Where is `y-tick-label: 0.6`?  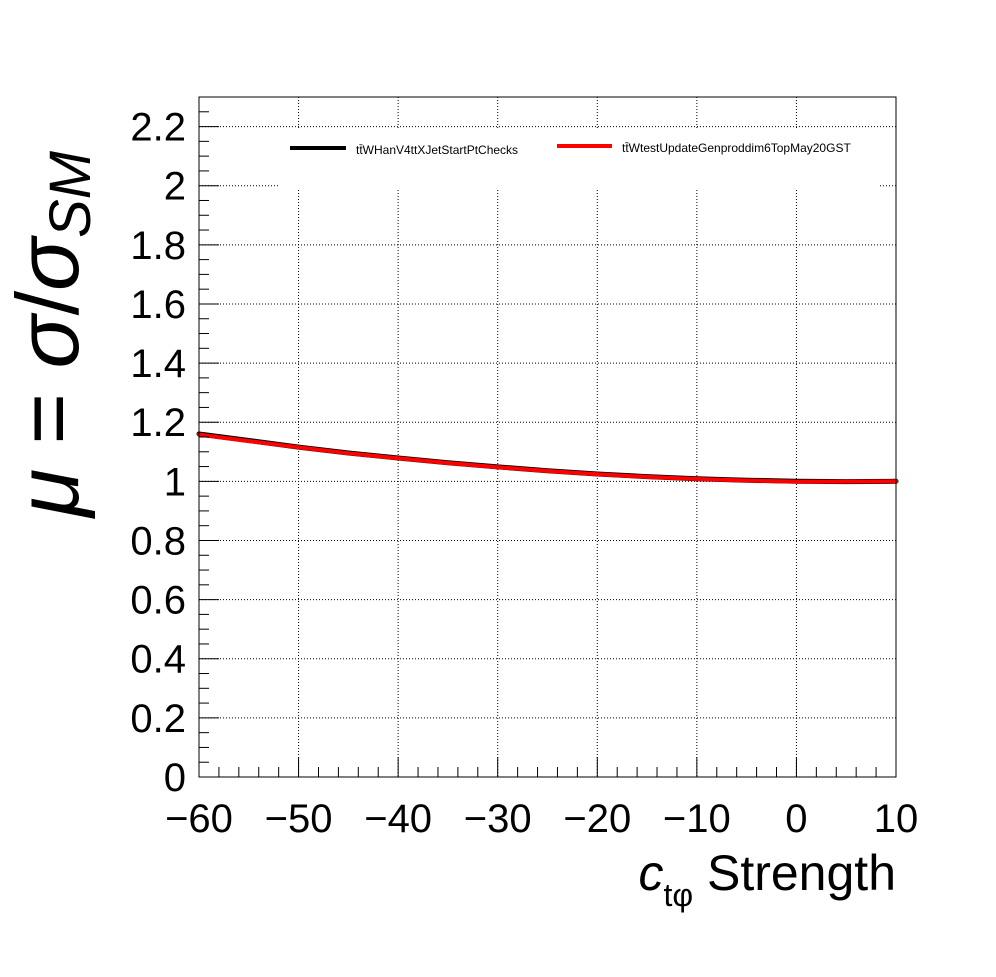 y-tick-label: 0.6 is located at coordinates (158, 601).